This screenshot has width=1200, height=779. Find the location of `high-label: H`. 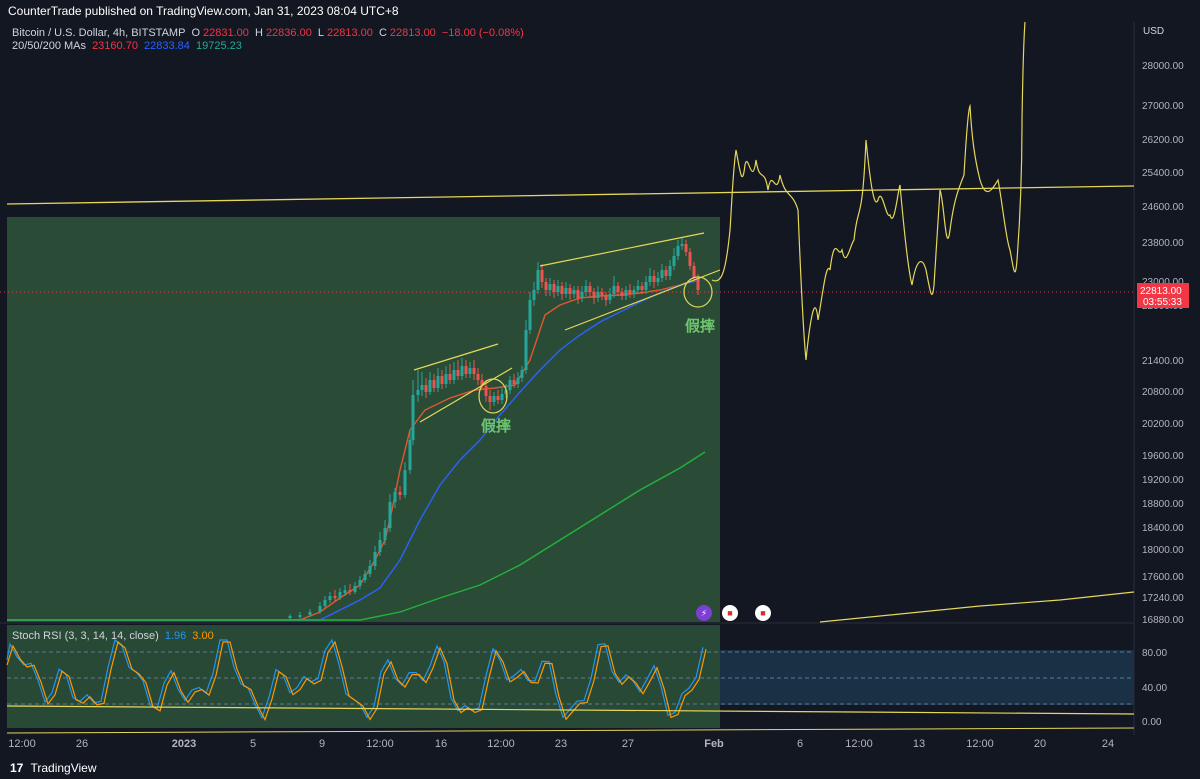

high-label: H is located at coordinates (258, 33).